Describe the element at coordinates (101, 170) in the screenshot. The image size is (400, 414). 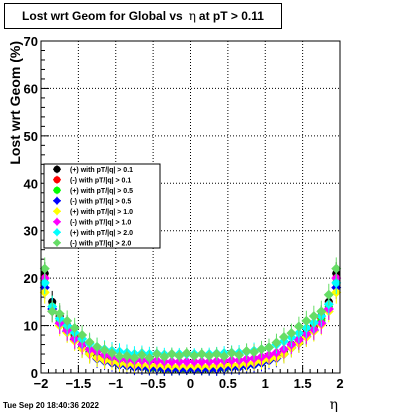
I see `legend-label: (+) with pT/|q| > 0.1` at that location.